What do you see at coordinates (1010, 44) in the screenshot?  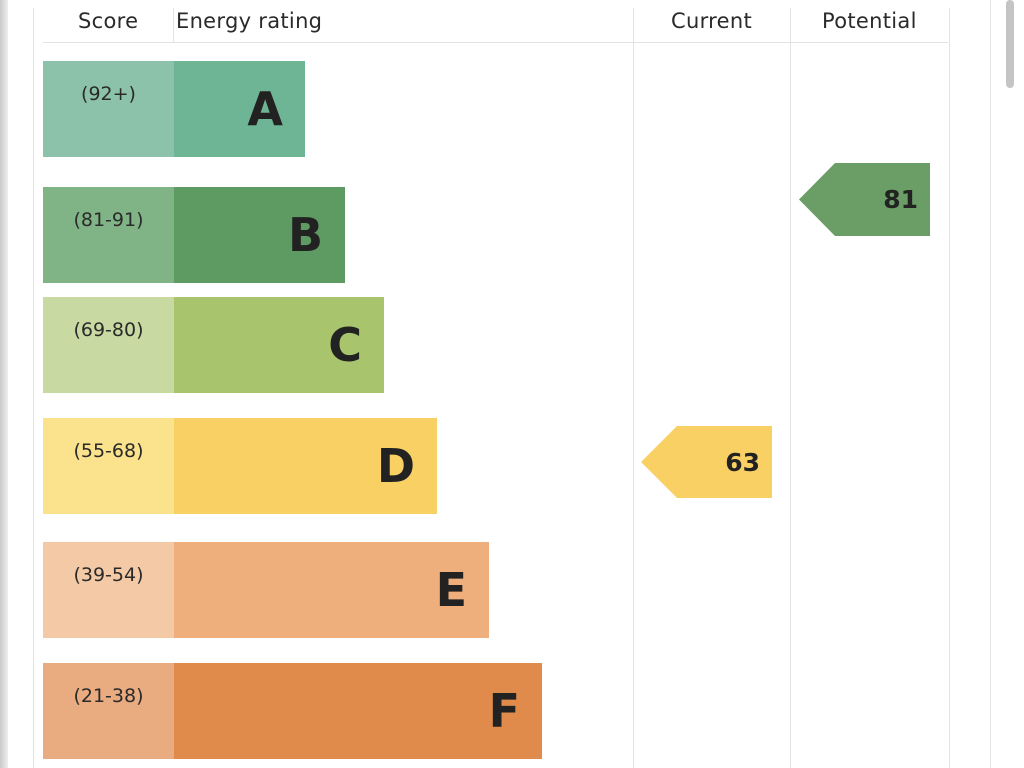 I see `scrollbar-thumb` at bounding box center [1010, 44].